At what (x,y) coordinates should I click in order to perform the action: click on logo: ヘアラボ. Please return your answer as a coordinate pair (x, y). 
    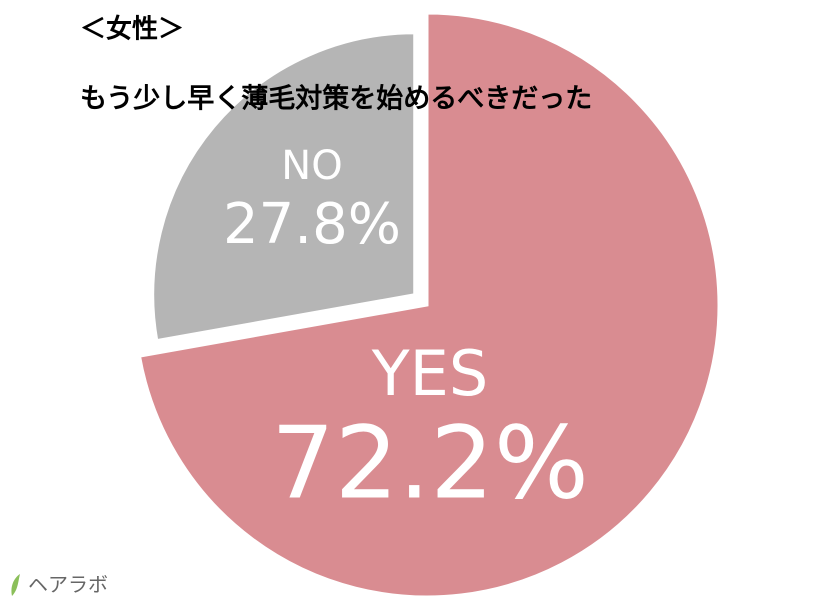
    Looking at the image, I should click on (59, 585).